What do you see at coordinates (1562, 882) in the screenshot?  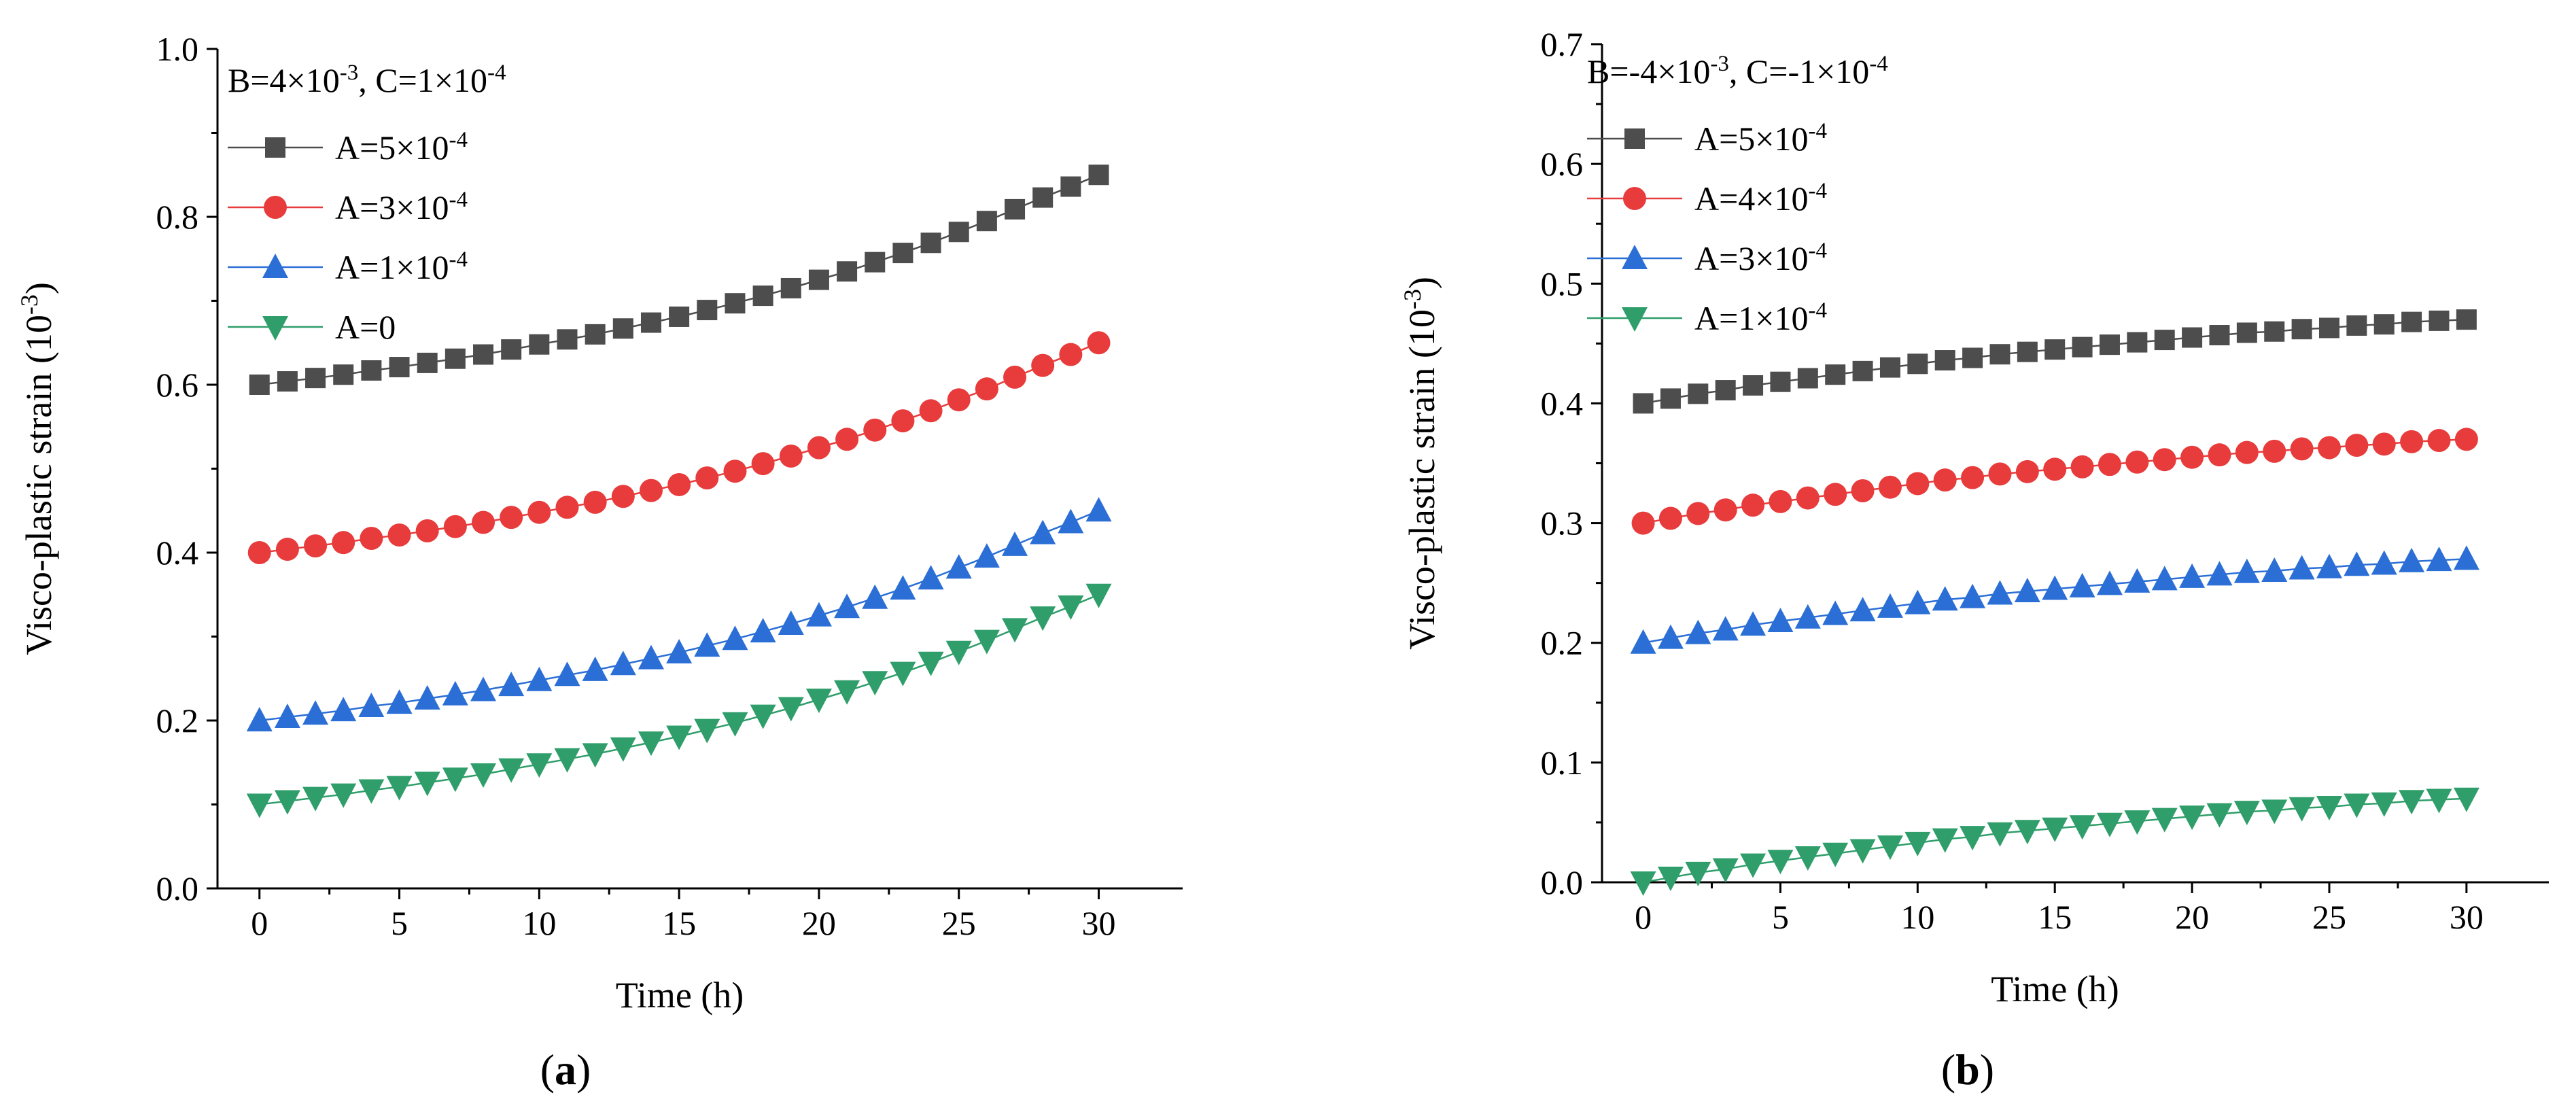 I see `y-tick-label: 0.0` at bounding box center [1562, 882].